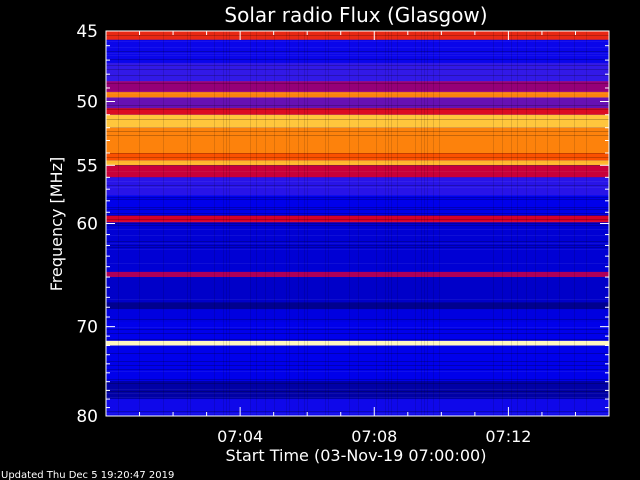 The image size is (640, 480). Describe the element at coordinates (240, 436) in the screenshot. I see `x-tick-label: 07:04` at that location.